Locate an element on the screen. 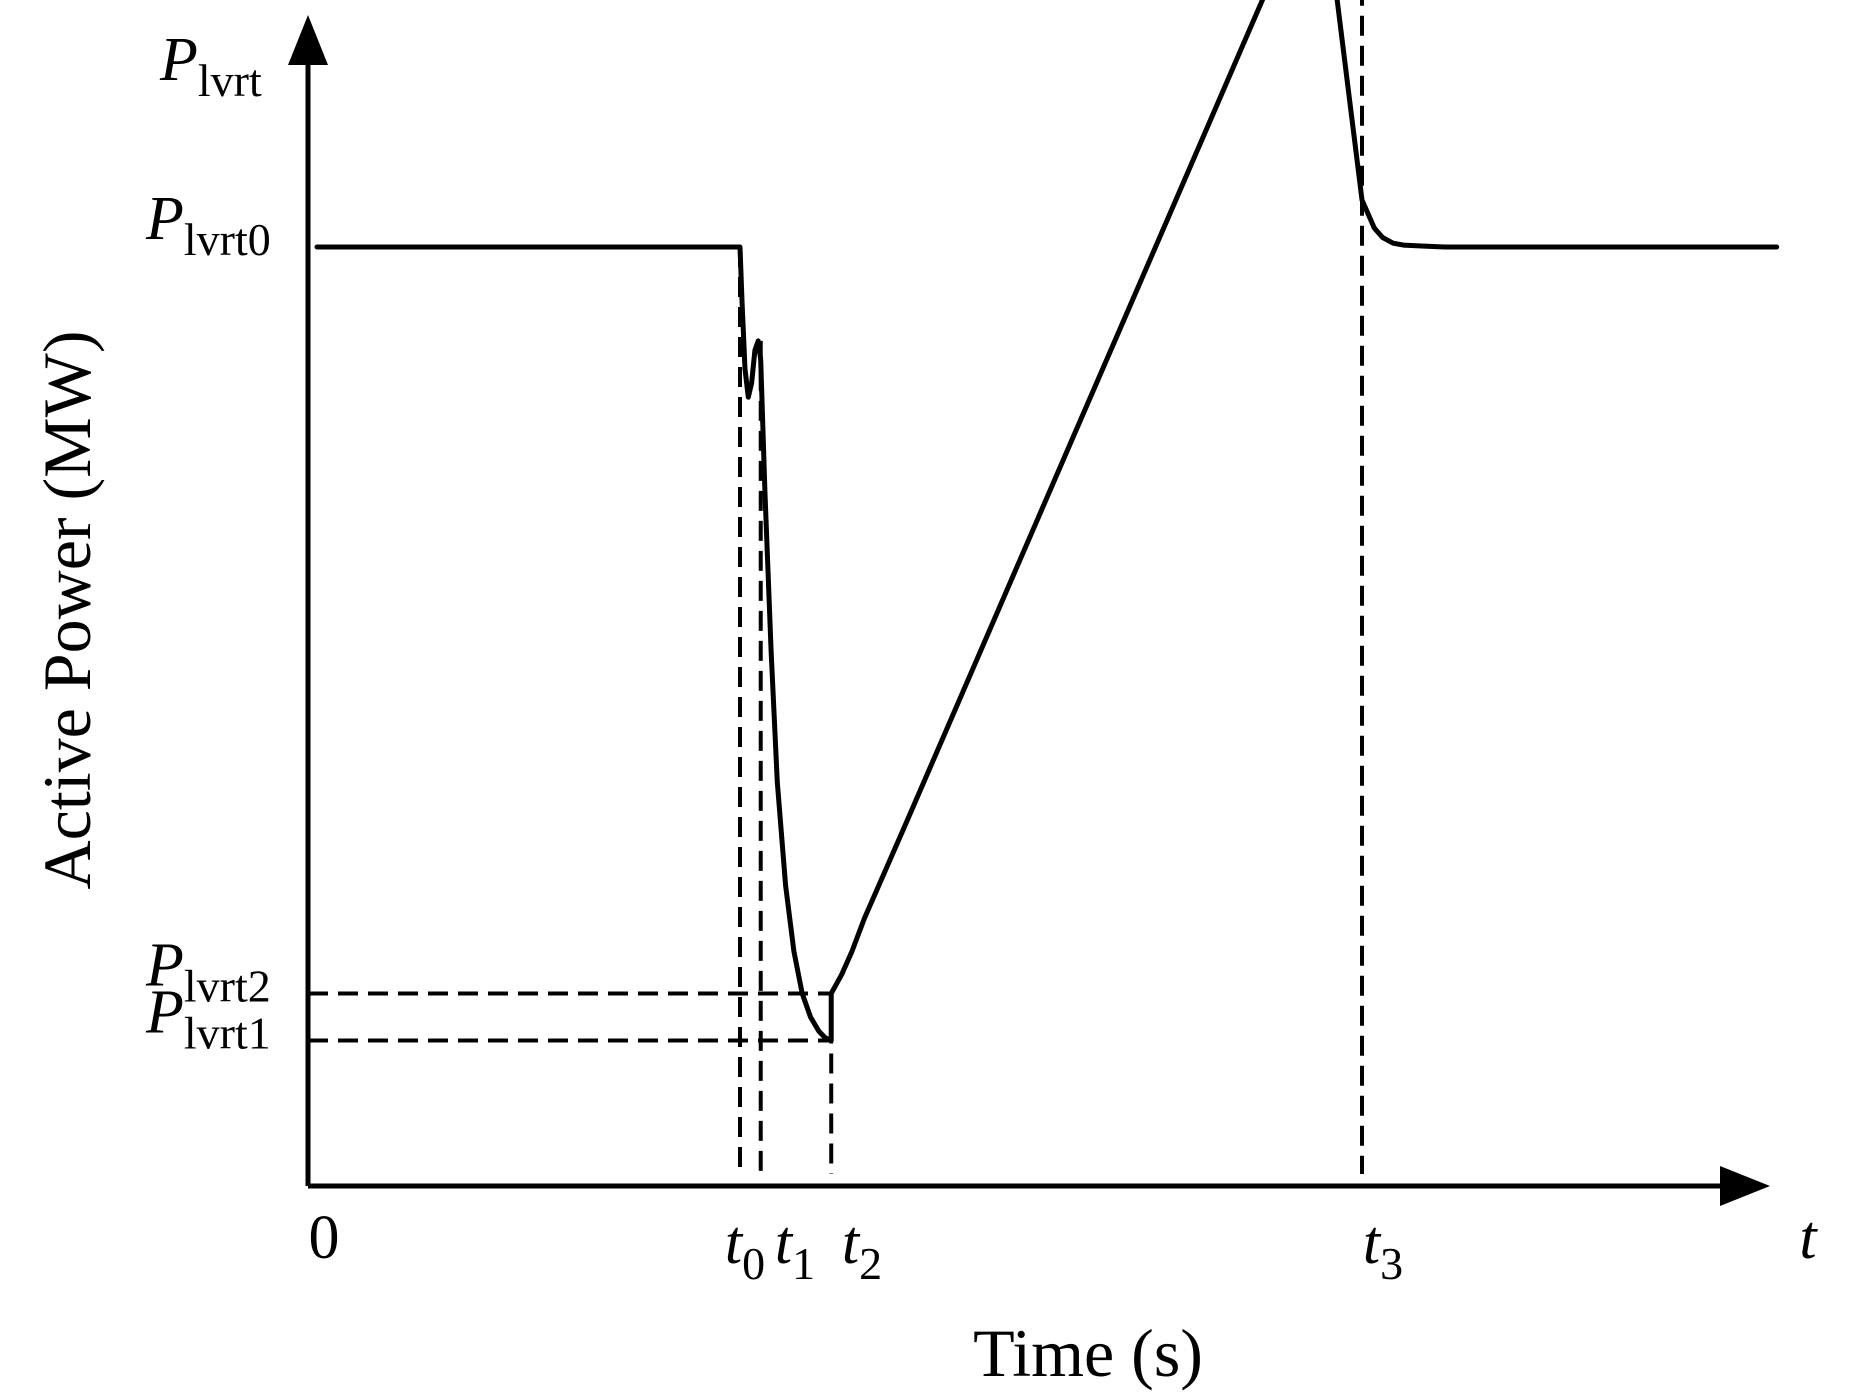 The height and width of the screenshot is (1399, 1867). y-axis-symbol-main: P is located at coordinates (178, 60).